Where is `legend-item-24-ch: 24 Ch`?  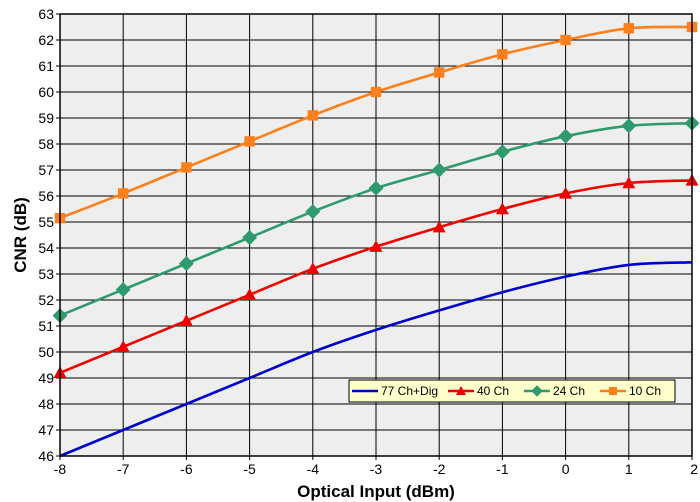 legend-item-24-ch: 24 Ch is located at coordinates (554, 391).